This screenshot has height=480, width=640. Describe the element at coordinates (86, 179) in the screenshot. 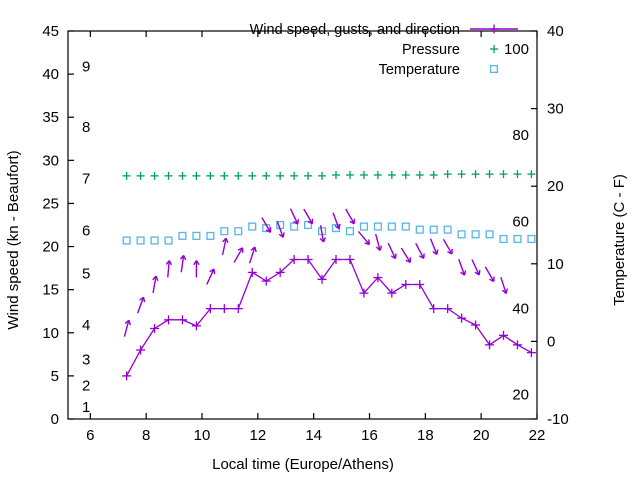

I see `svg-text: 7` at that location.